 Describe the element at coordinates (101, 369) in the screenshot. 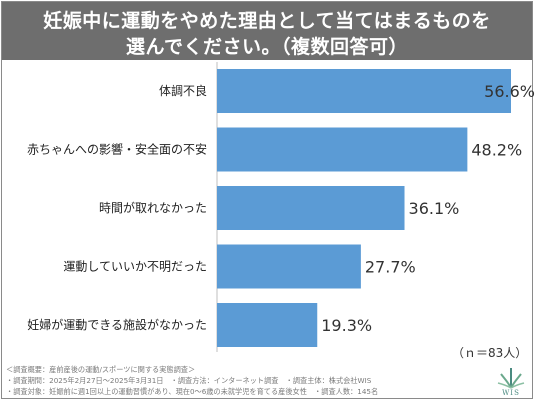

I see `footnote-line1: ＜調査概要：産前産後の運動/スポーツに関する実態調査＞` at that location.